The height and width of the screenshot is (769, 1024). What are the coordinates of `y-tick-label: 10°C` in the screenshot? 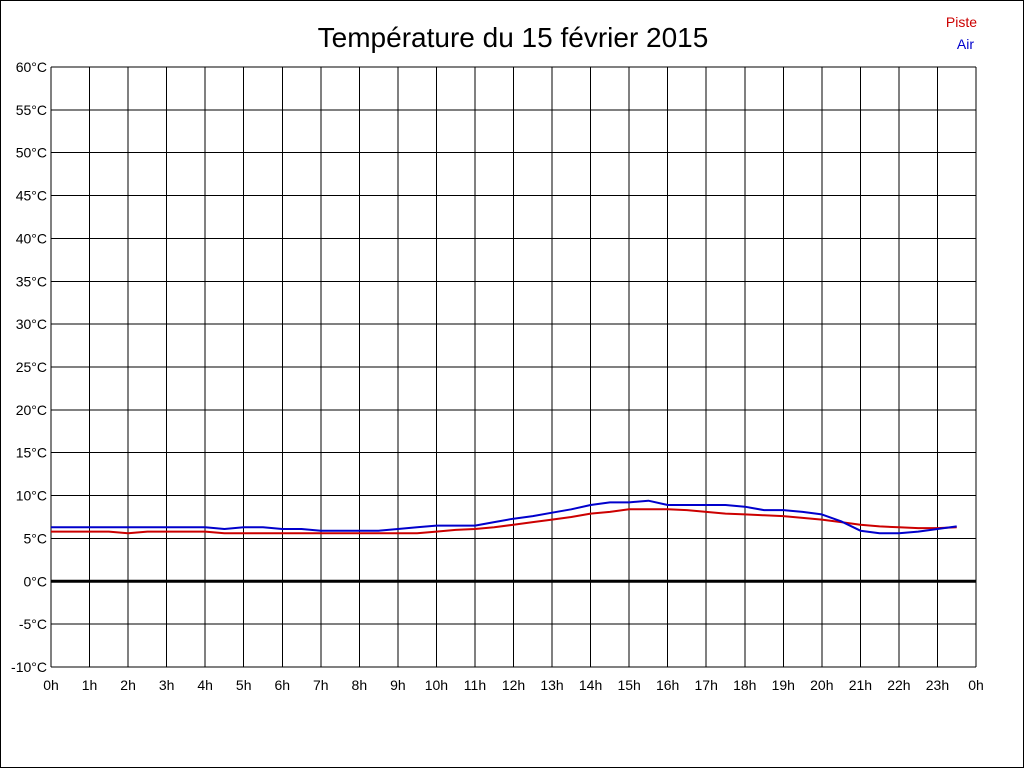 It's located at (31, 496).